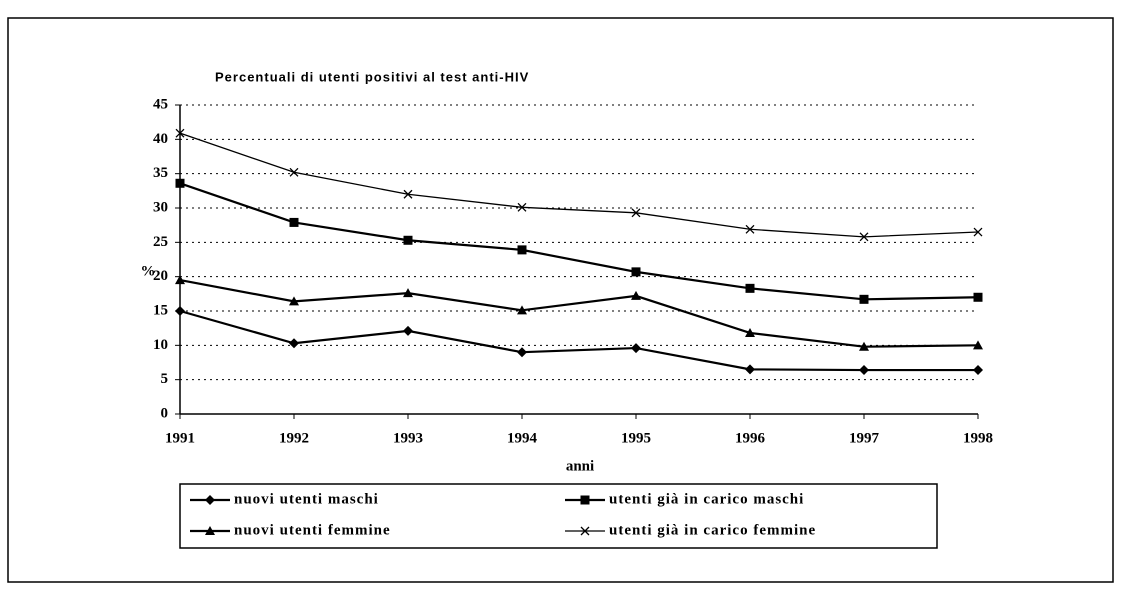 This screenshot has width=1122, height=591. Describe the element at coordinates (160, 139) in the screenshot. I see `y-tick-label: 40` at that location.